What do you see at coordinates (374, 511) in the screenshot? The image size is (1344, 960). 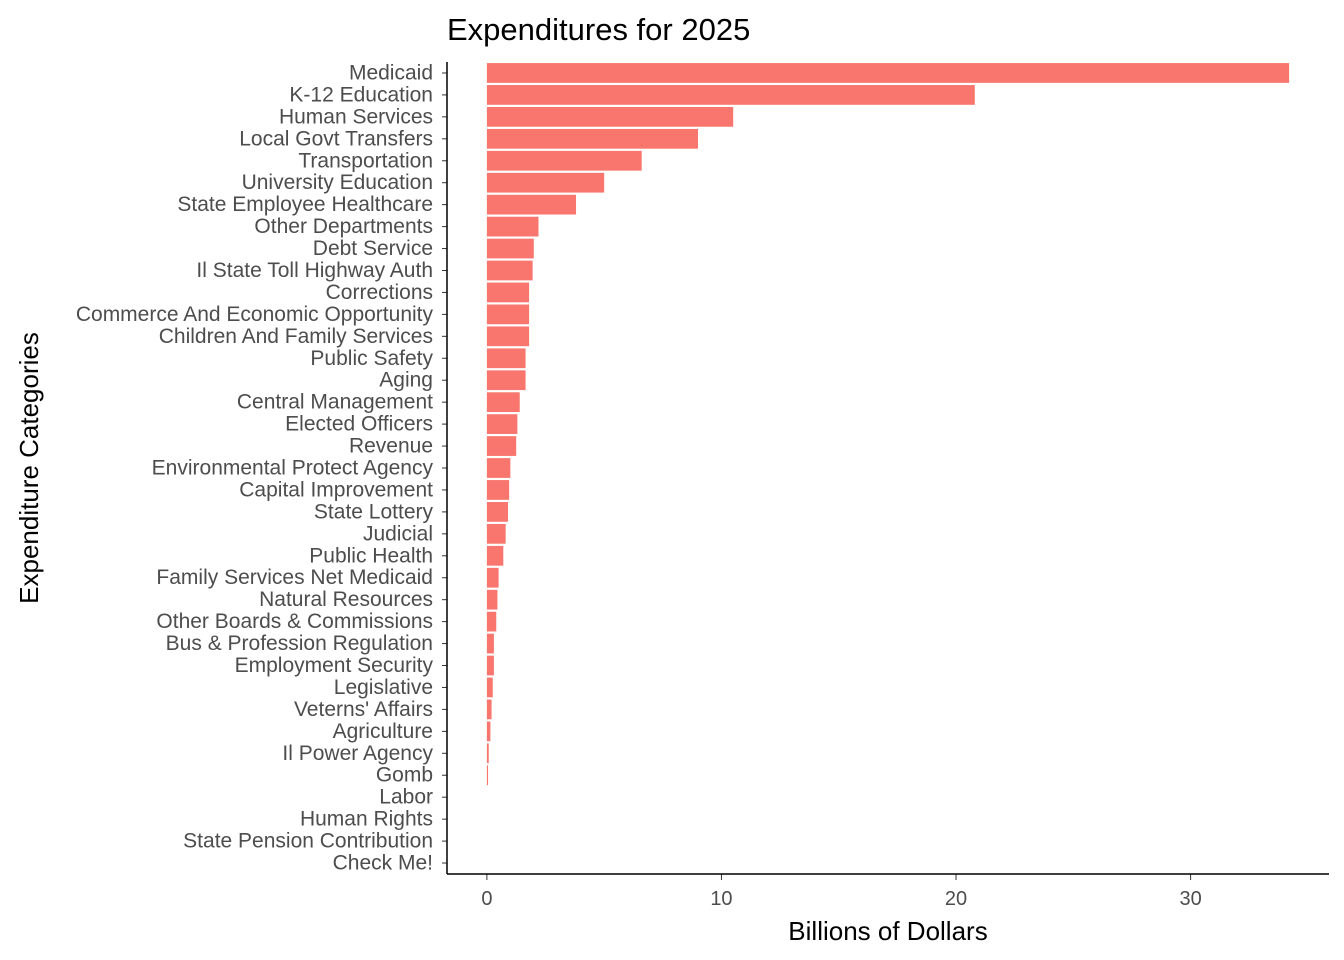 I see `category-label: State Lottery` at bounding box center [374, 511].